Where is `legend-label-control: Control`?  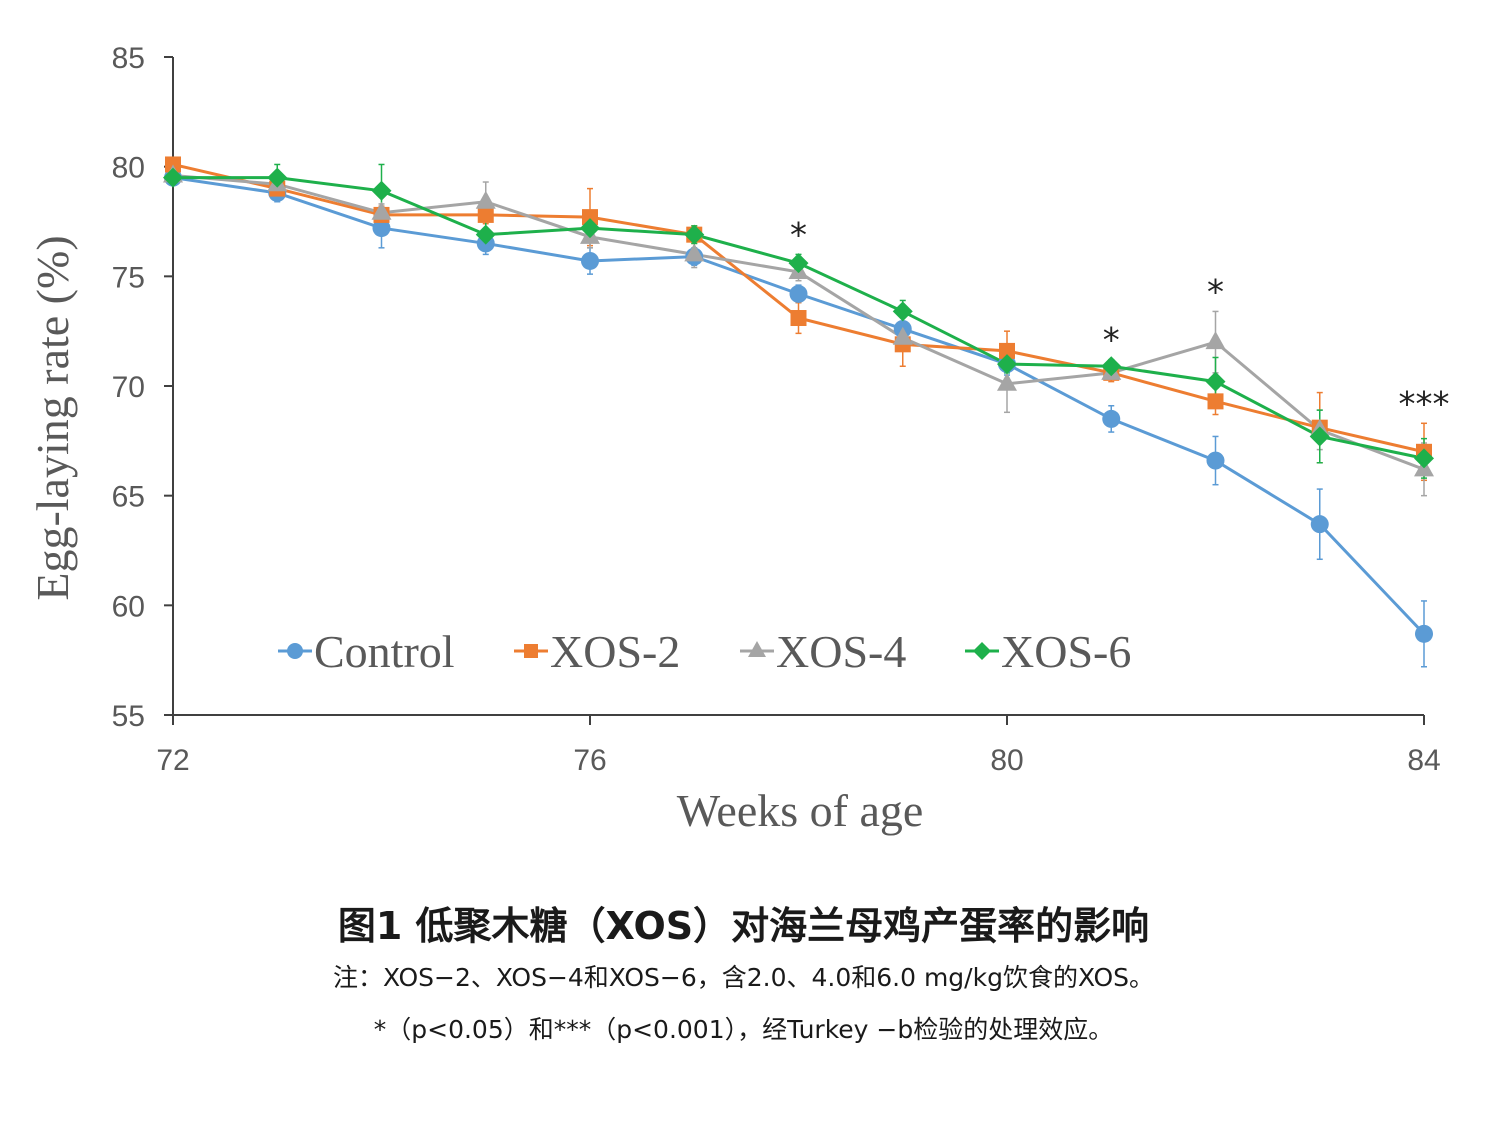 legend-label-control: Control is located at coordinates (384, 651).